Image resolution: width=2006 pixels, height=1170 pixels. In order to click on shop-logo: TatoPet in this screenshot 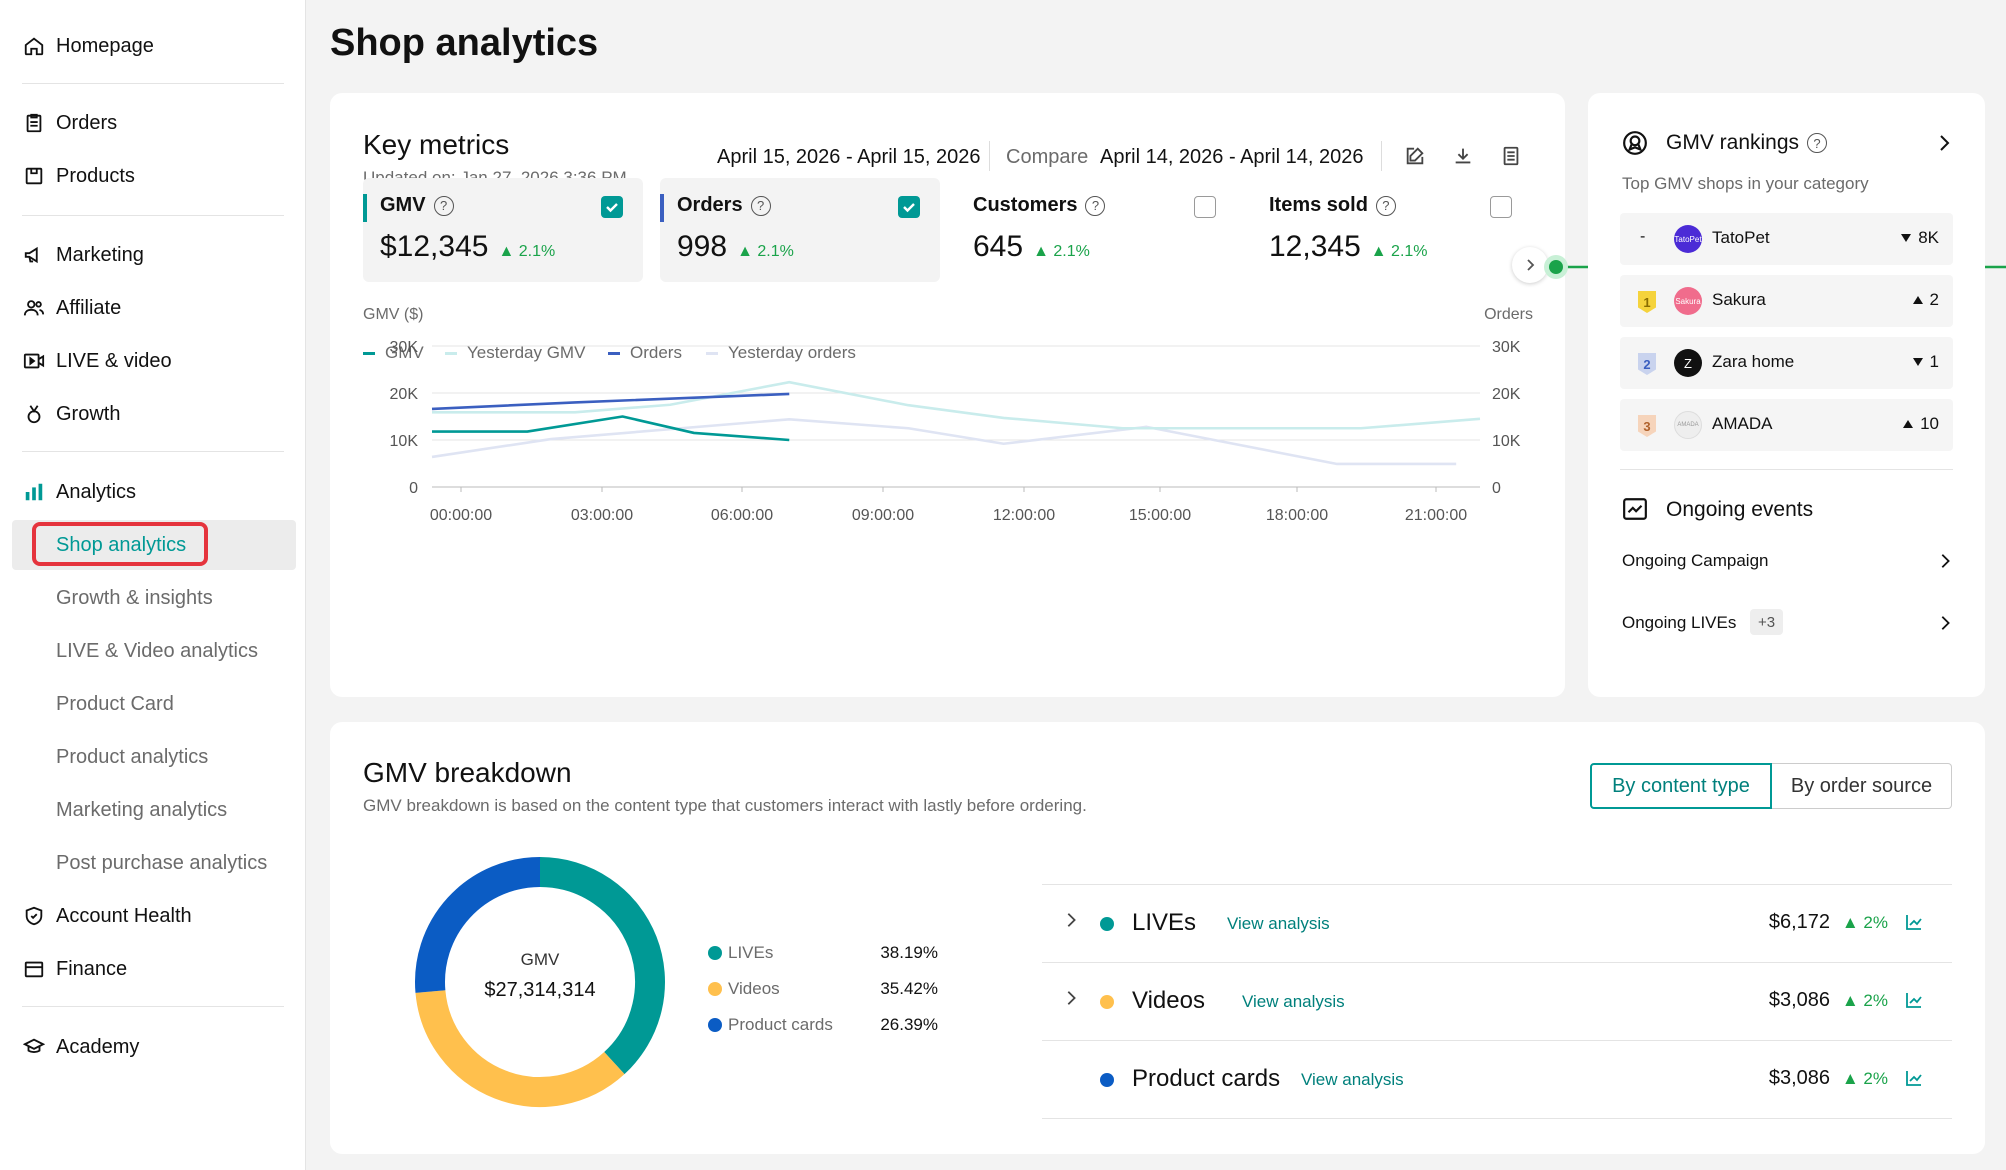, I will do `click(1688, 239)`.